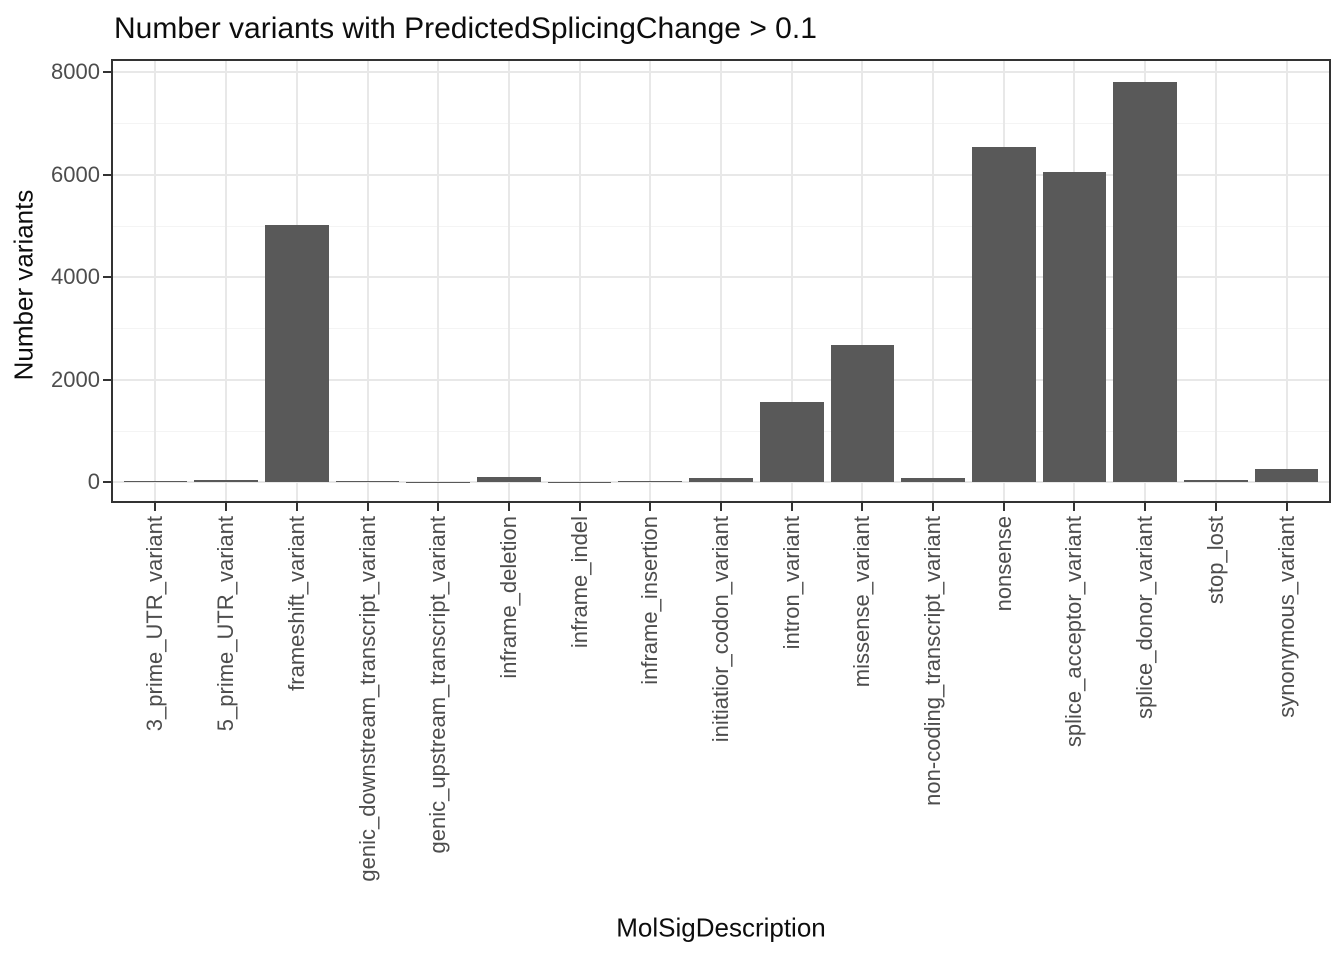 The height and width of the screenshot is (960, 1344). What do you see at coordinates (509, 479) in the screenshot?
I see `bar-inframe_deletion` at bounding box center [509, 479].